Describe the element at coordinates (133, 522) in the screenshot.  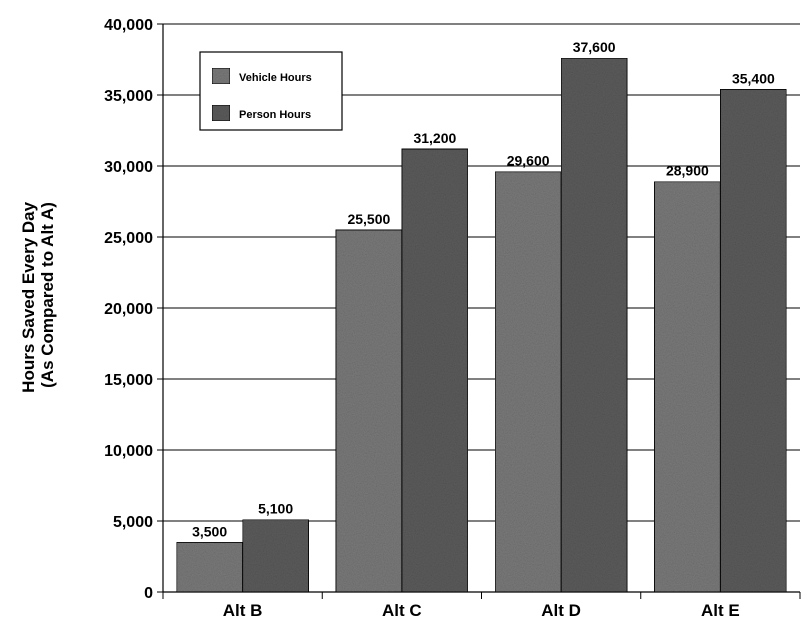
I see `y-tick-label: 5,000` at that location.